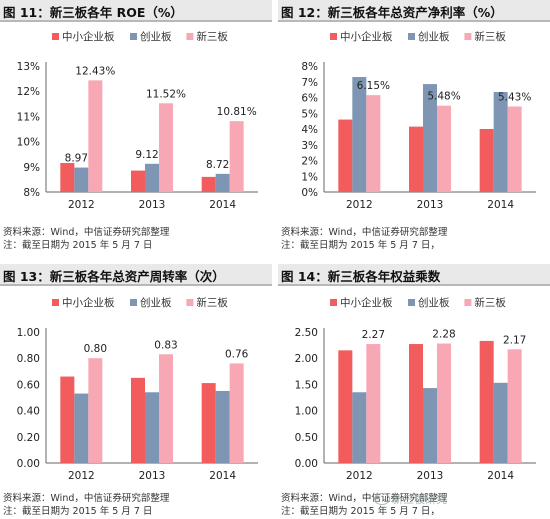  Describe the element at coordinates (419, 499) in the screenshot. I see `watermark-text: 新三板研究` at that location.